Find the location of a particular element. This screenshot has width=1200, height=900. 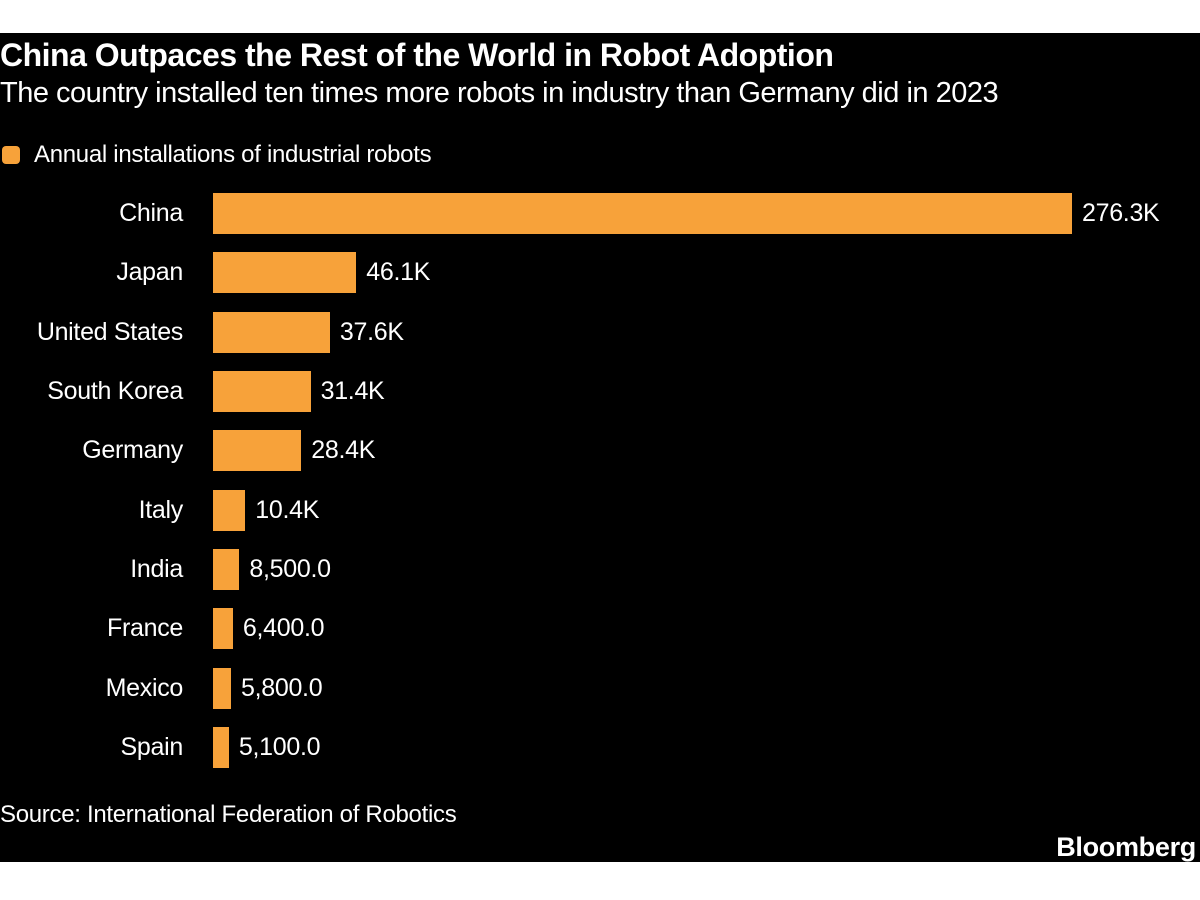

chart-row: United States 37.6K is located at coordinates (600, 332).